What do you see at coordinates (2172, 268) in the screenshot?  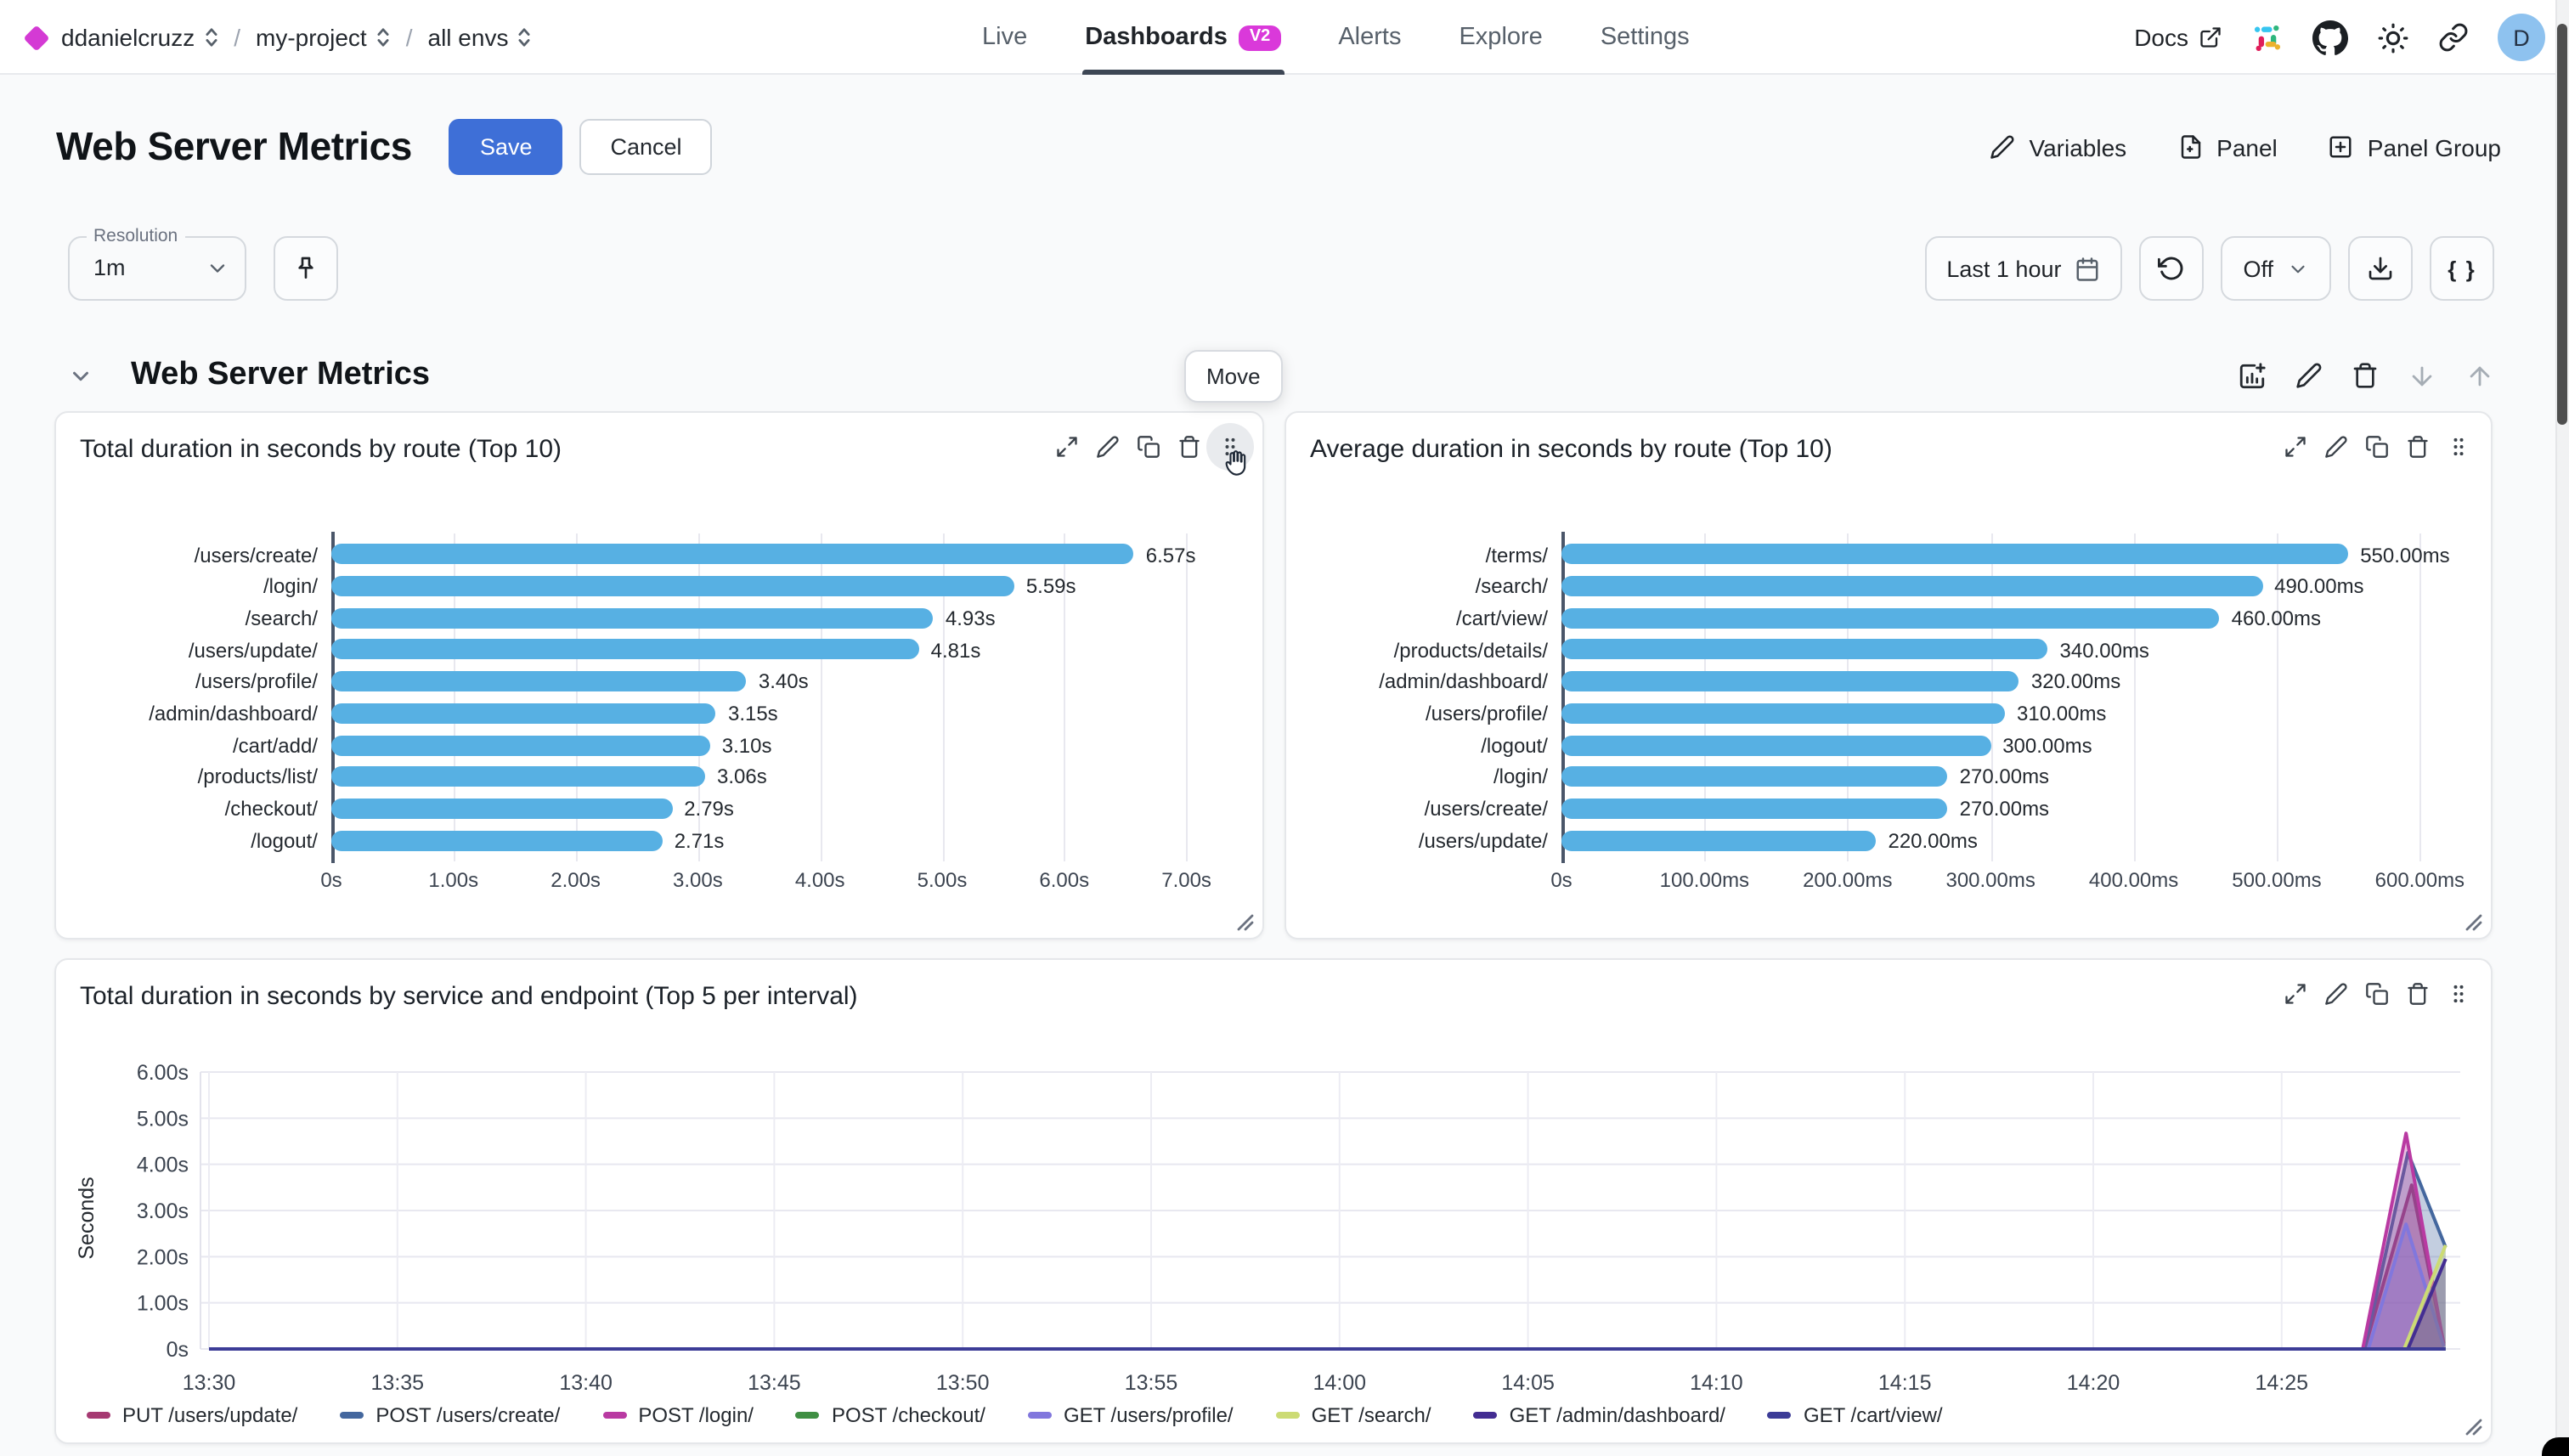 I see `refresh-button` at bounding box center [2172, 268].